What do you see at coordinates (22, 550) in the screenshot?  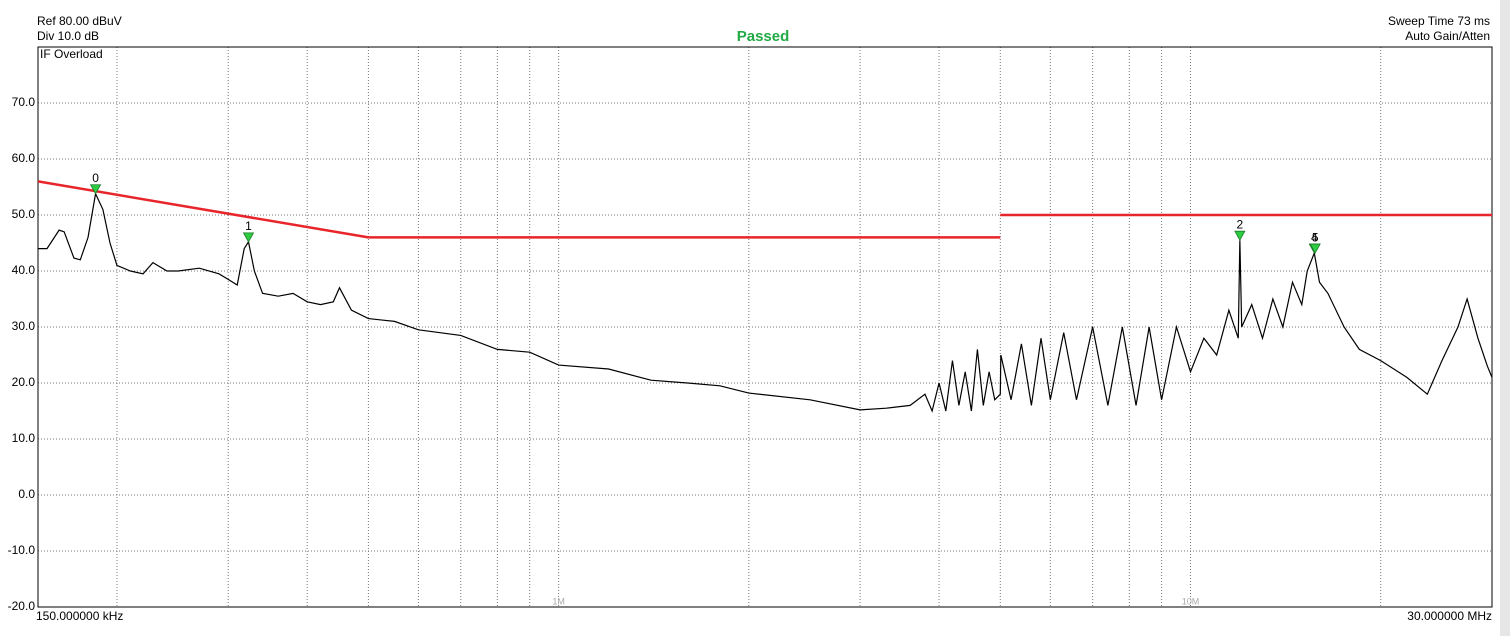 I see `y-tick-label: -10.0` at bounding box center [22, 550].